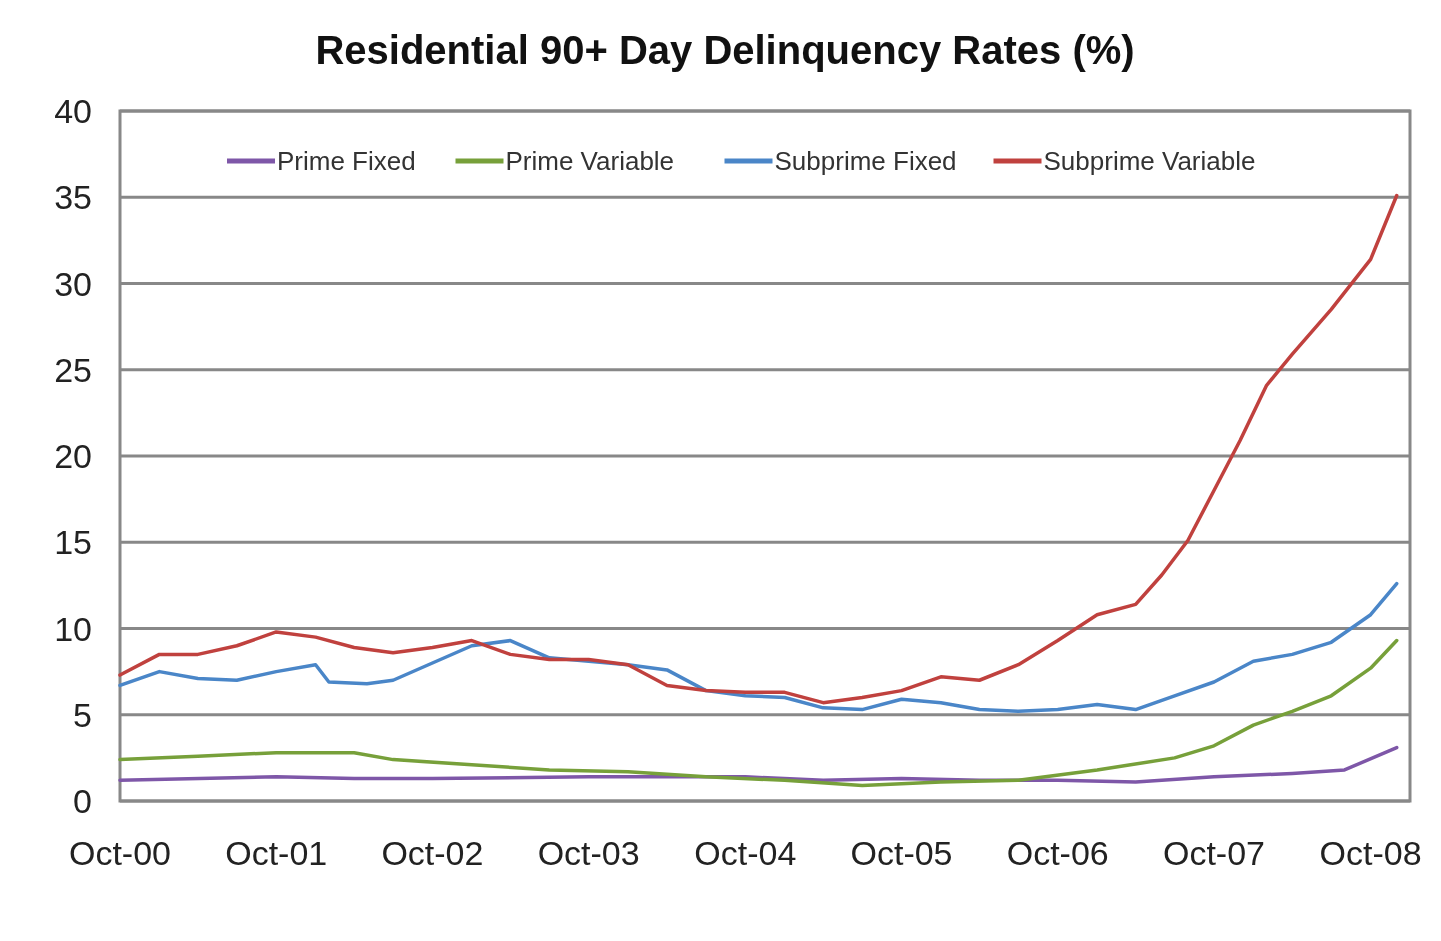 This screenshot has width=1441, height=941. What do you see at coordinates (745, 853) in the screenshot?
I see `x-tick-label: Oct-04` at bounding box center [745, 853].